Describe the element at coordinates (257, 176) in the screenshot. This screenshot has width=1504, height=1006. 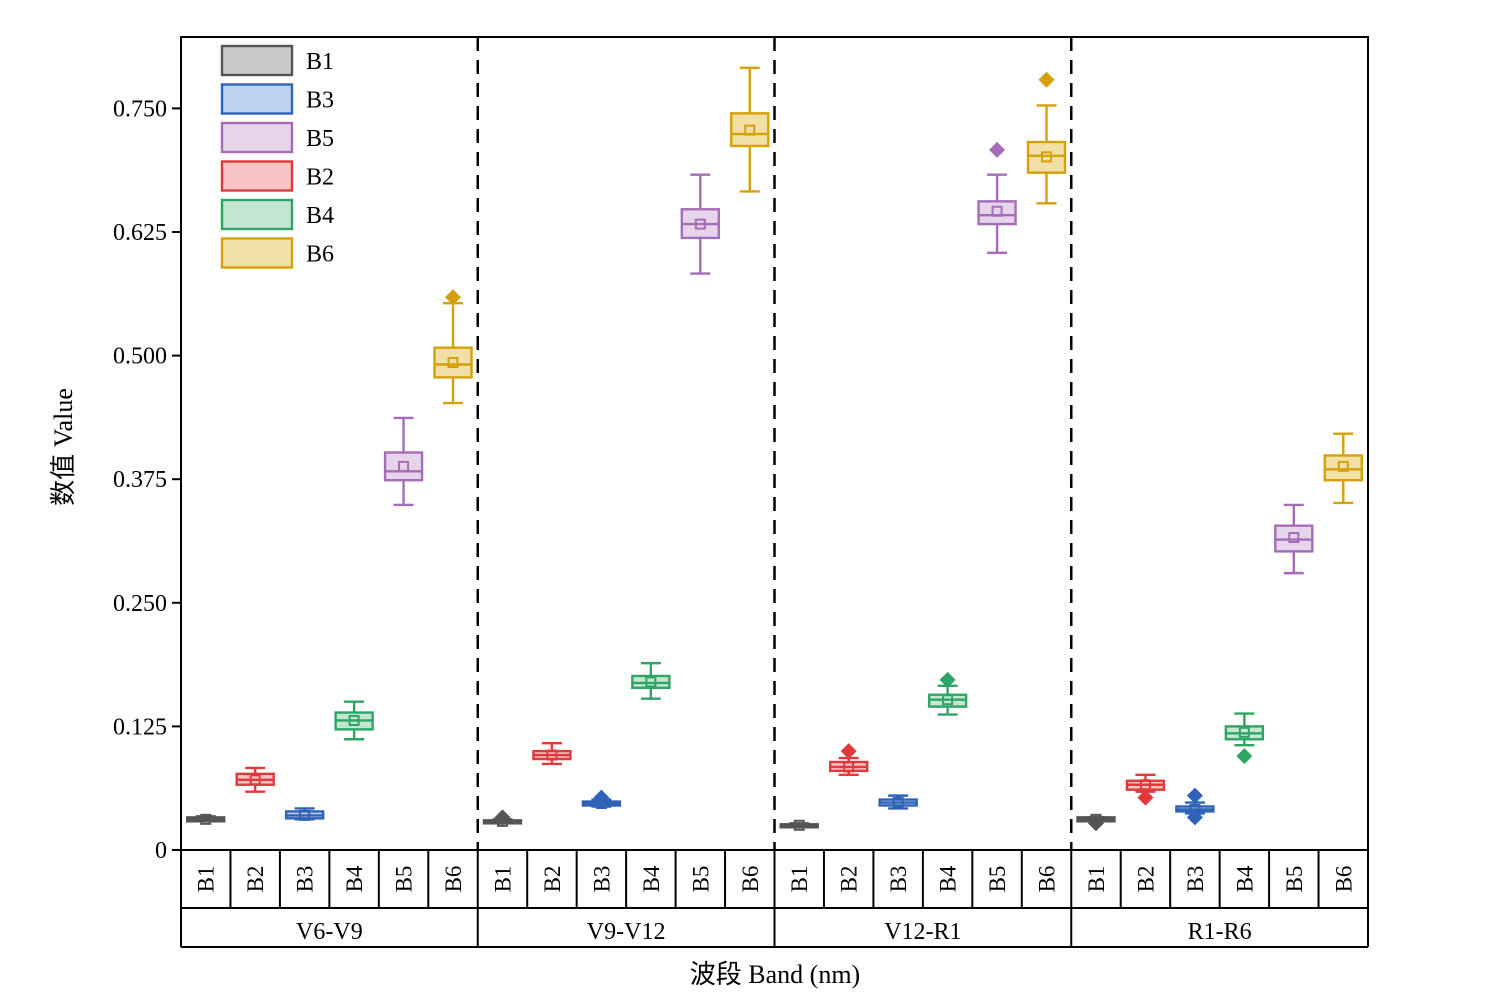
I see `legend-swatch-B2` at that location.